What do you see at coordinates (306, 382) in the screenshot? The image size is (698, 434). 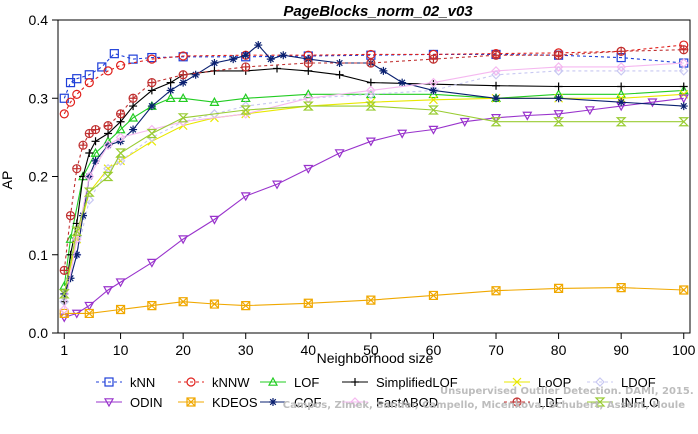 I see `legend-label: LOF` at bounding box center [306, 382].